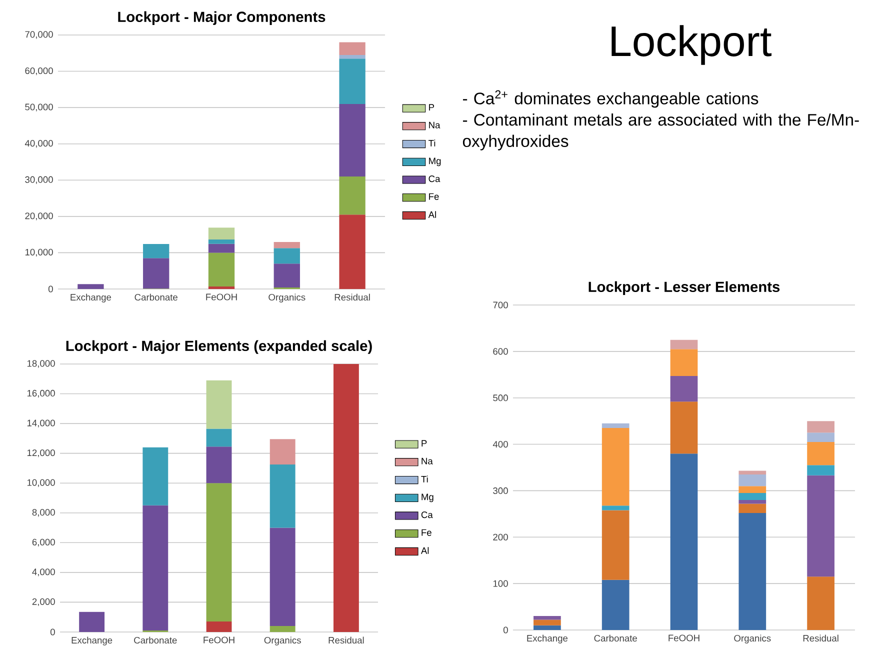 The height and width of the screenshot is (664, 869). I want to click on text: - Ca$^{2+}$ dominates exchangeable cations, so click(610, 99).